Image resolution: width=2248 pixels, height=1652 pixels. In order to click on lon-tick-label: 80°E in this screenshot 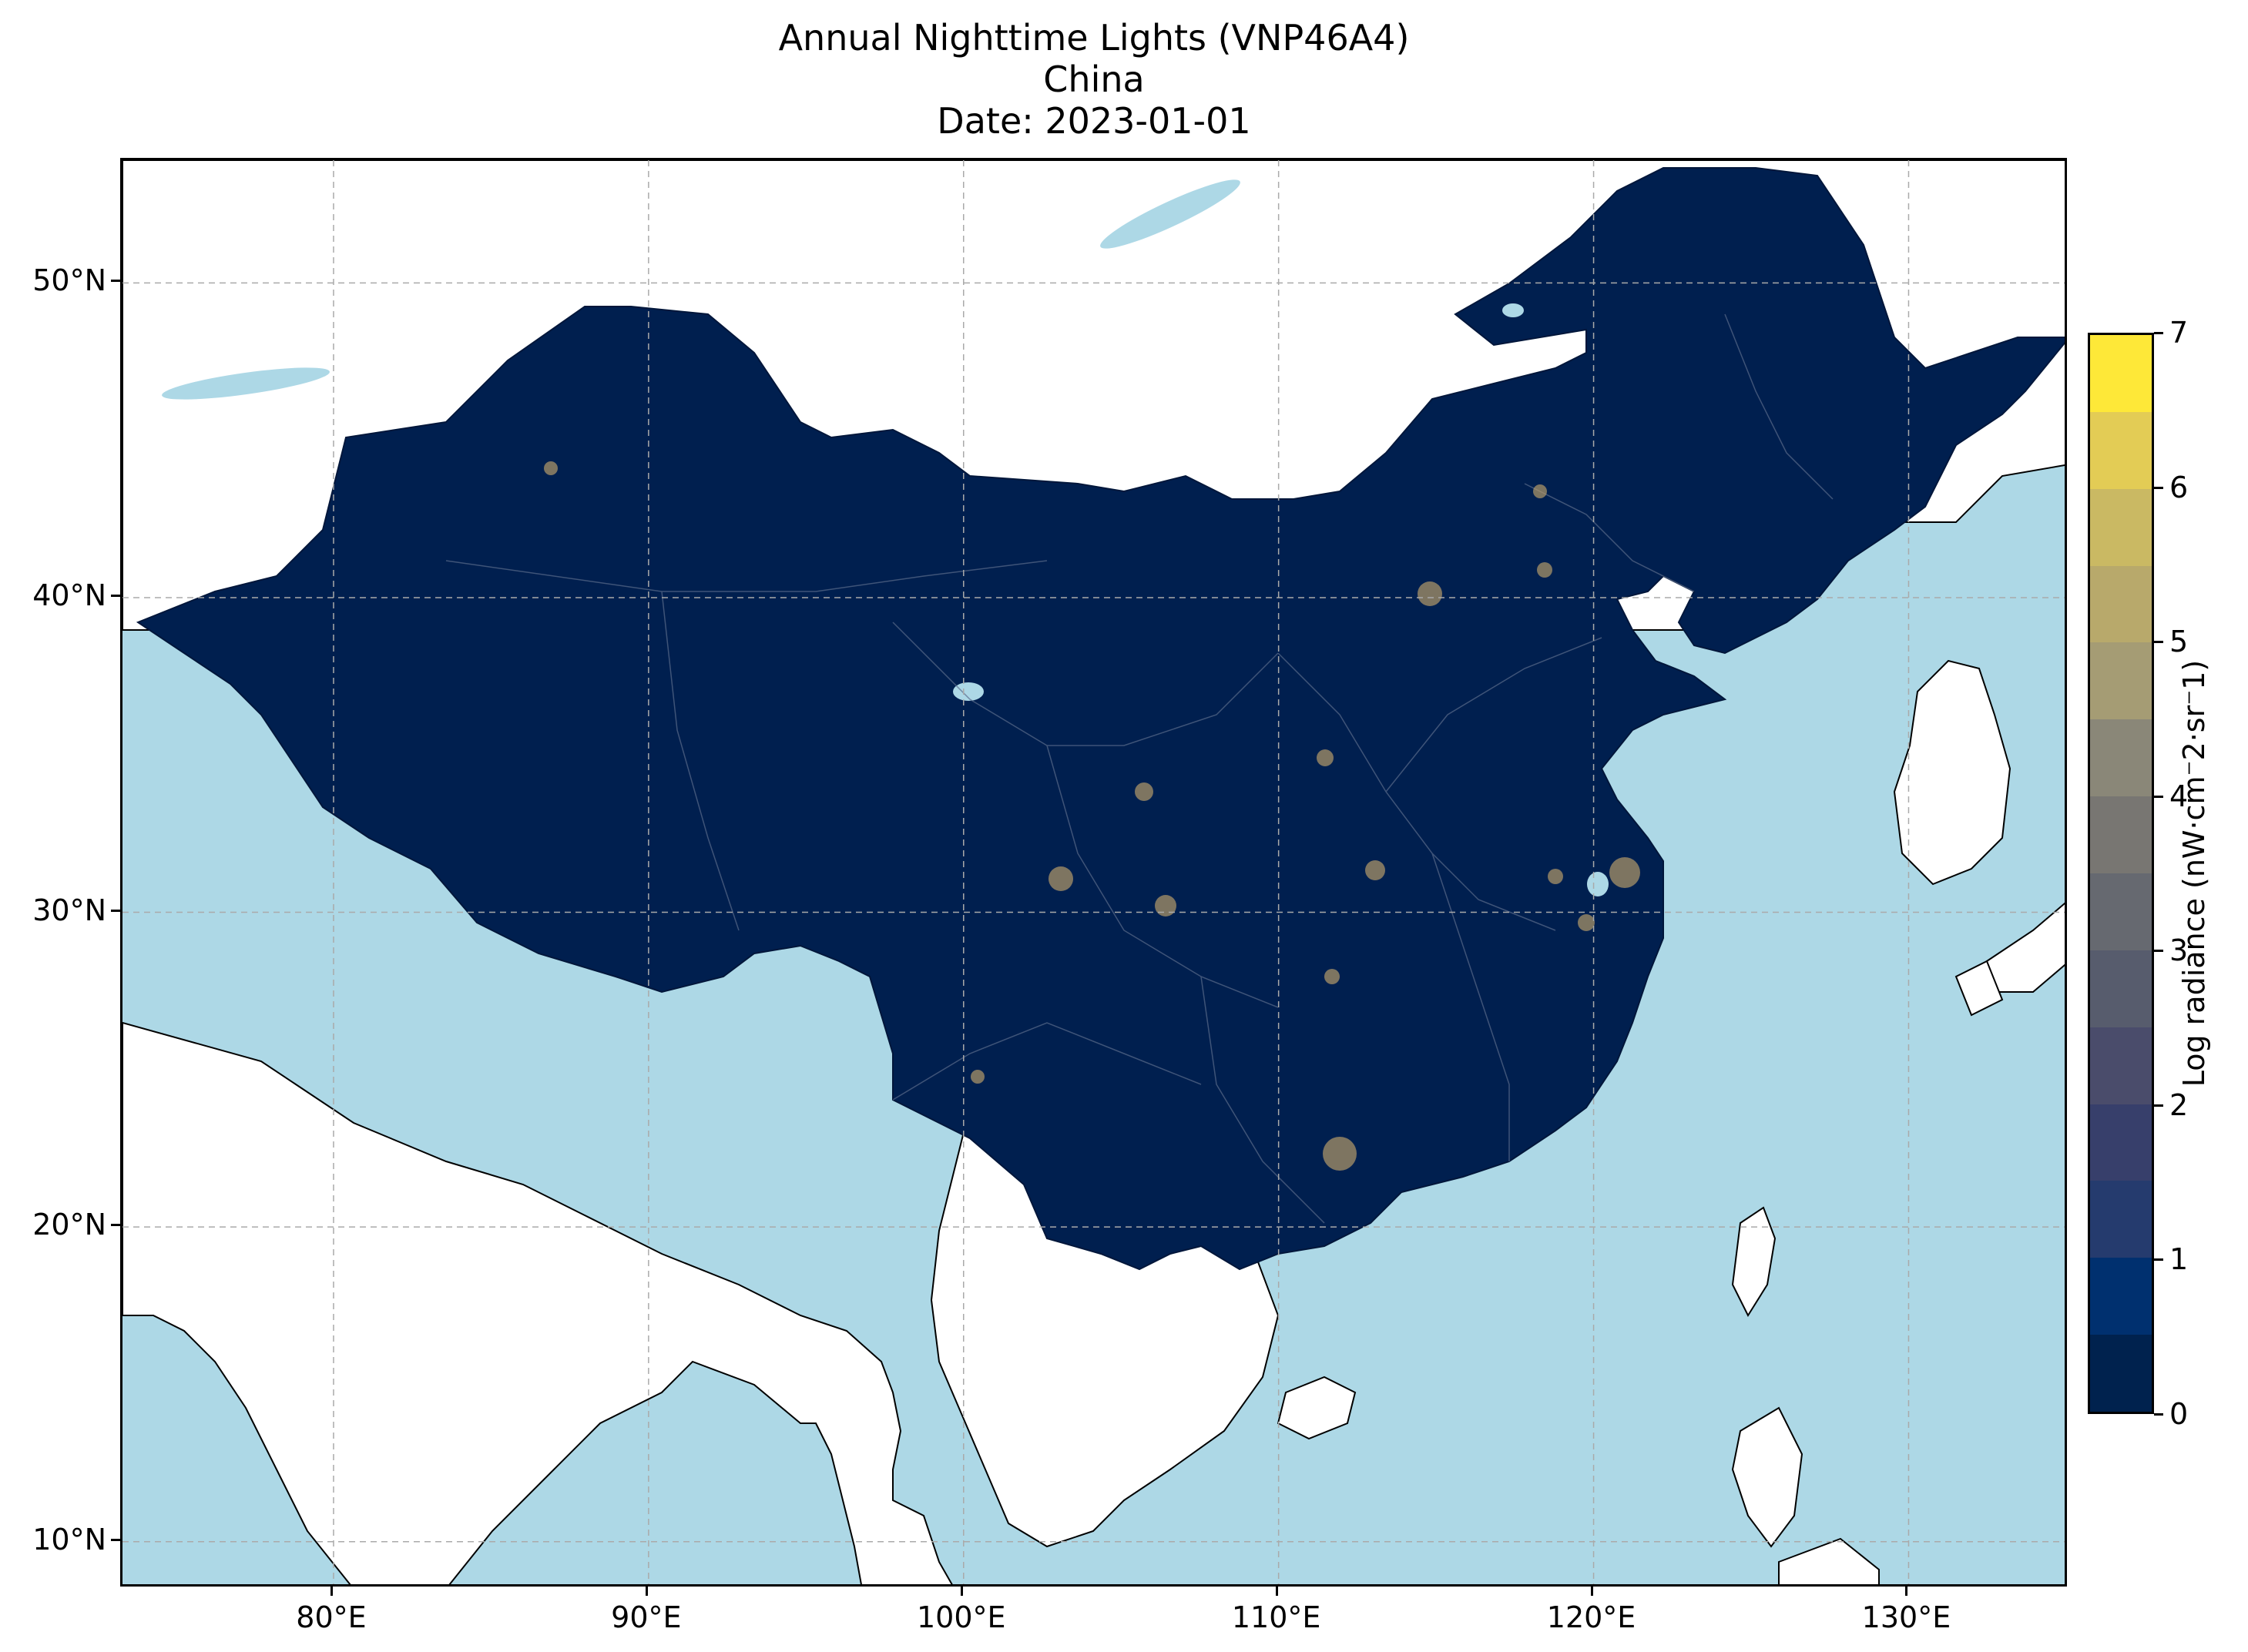, I will do `click(331, 1617)`.